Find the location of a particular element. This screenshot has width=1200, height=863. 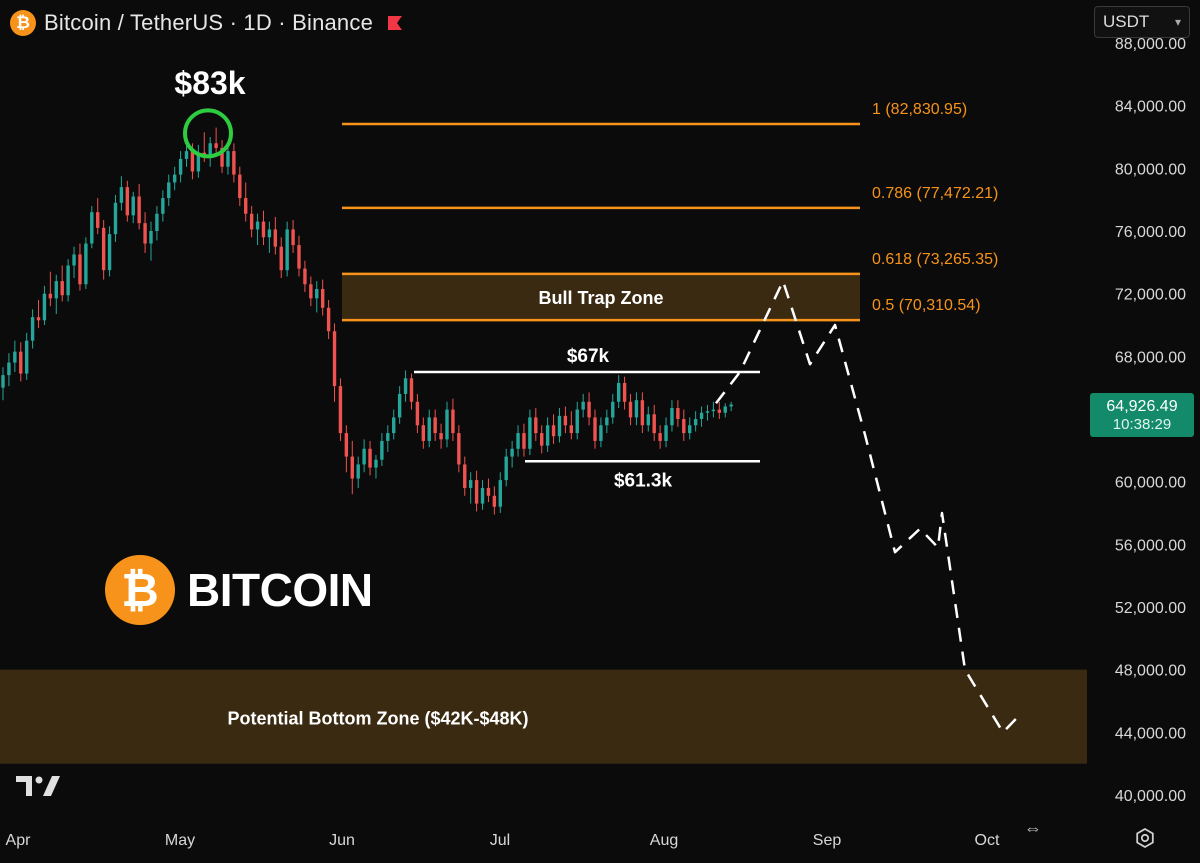

y-tick-label: 84,000.00 is located at coordinates (1150, 107).